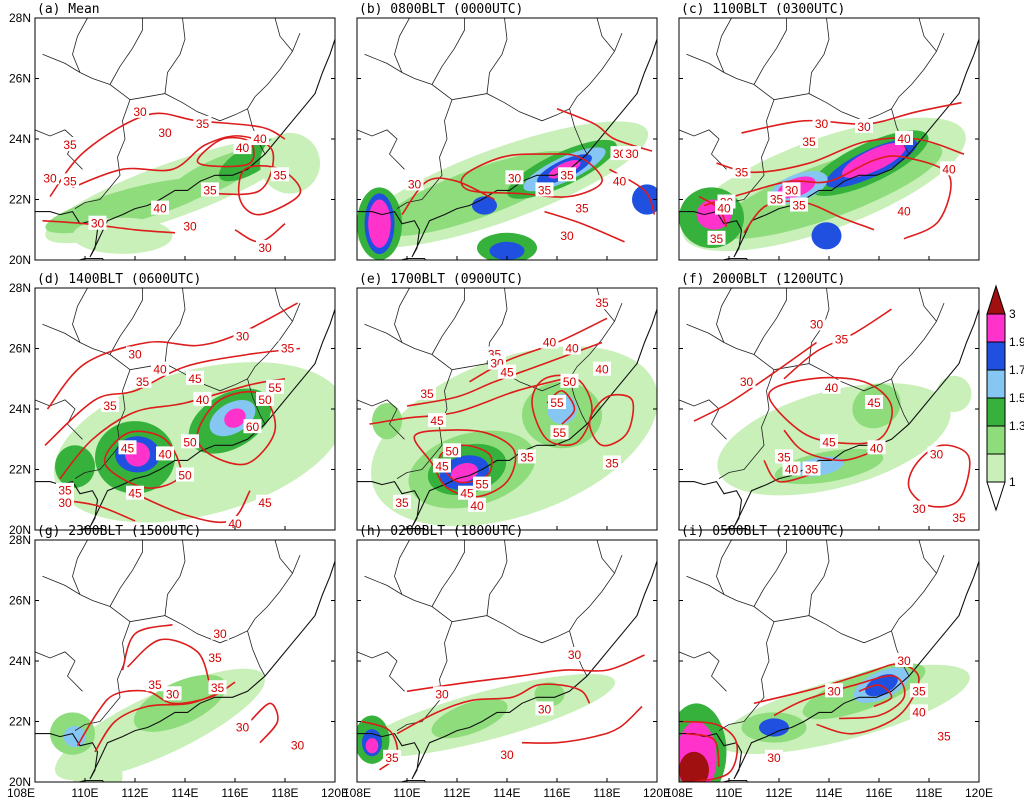  What do you see at coordinates (68, 9) in the screenshot?
I see `panel-title: (a) Mean` at bounding box center [68, 9].